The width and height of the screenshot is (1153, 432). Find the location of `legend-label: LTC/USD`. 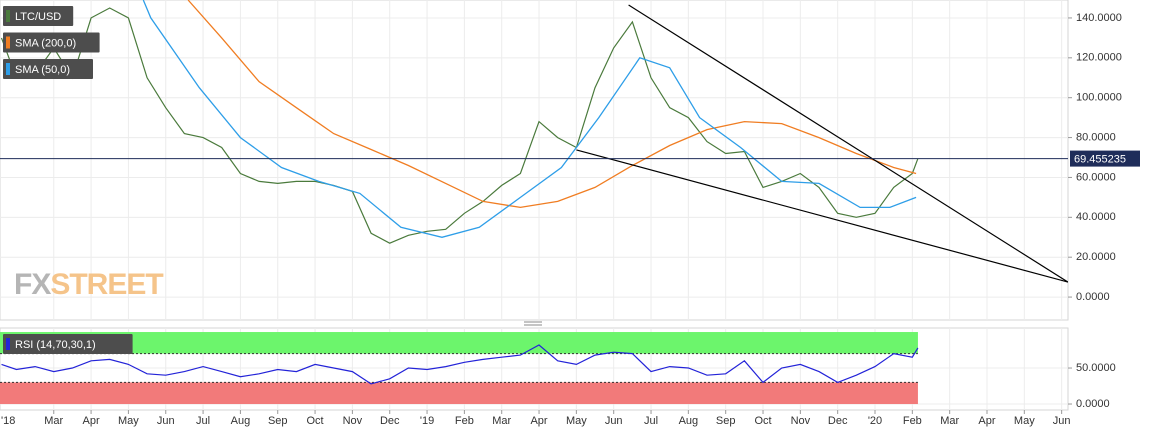

legend-label: LTC/USD is located at coordinates (38, 17).